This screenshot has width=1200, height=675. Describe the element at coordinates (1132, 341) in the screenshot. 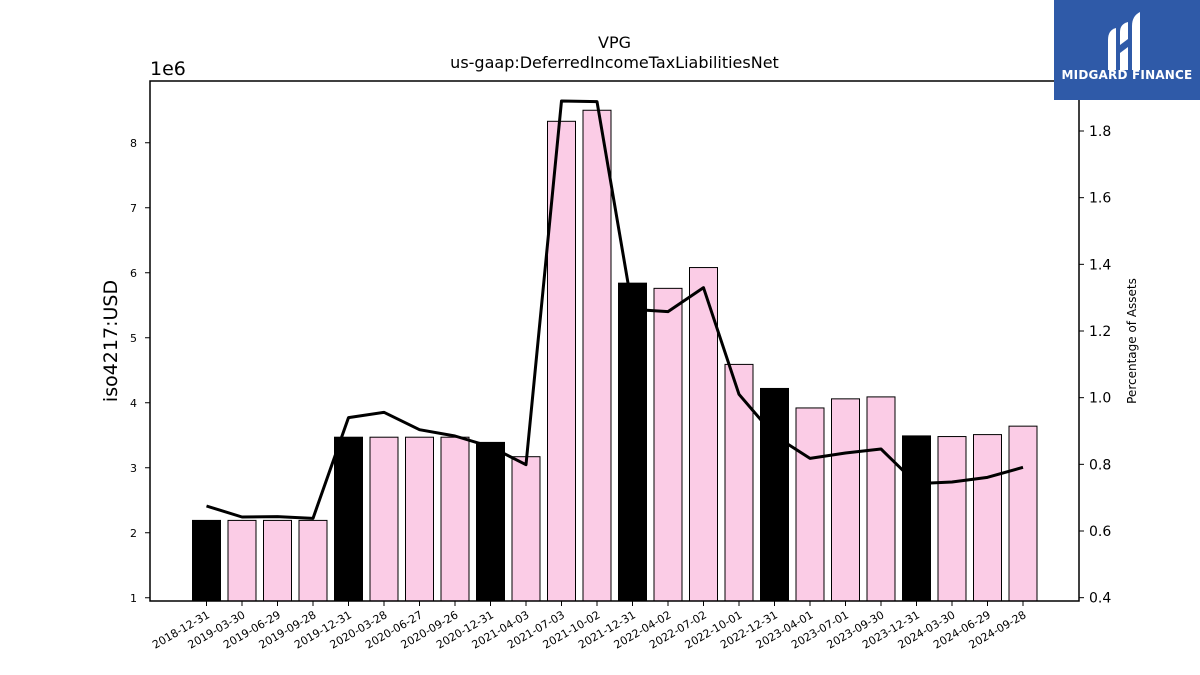

I see `y2-axis-label: Percentage of Assets` at that location.